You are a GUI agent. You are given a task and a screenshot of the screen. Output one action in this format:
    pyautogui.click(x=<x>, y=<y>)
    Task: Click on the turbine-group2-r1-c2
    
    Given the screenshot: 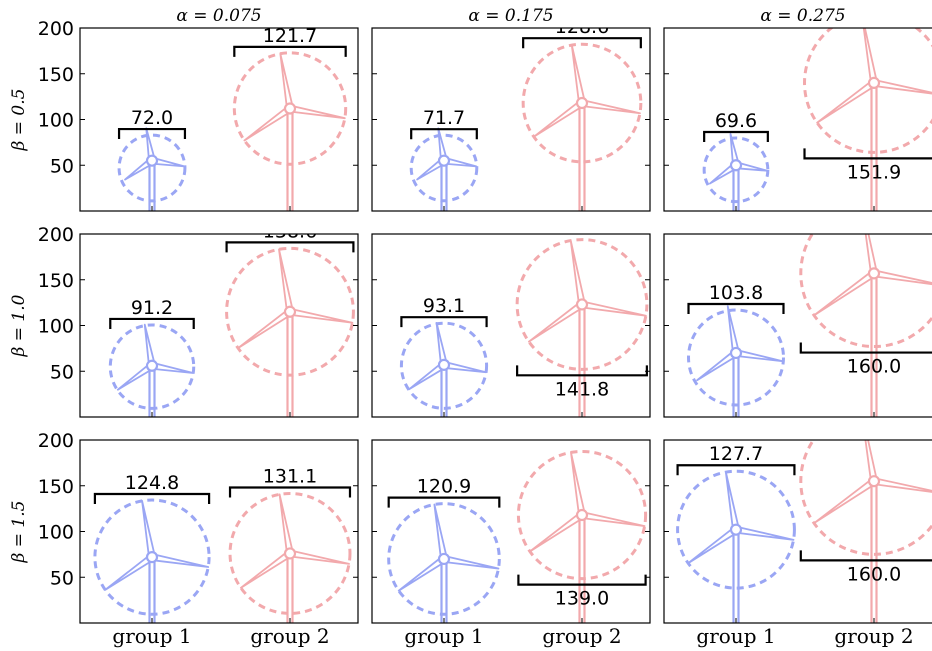 What is the action you would take?
    pyautogui.click(x=582, y=126)
    